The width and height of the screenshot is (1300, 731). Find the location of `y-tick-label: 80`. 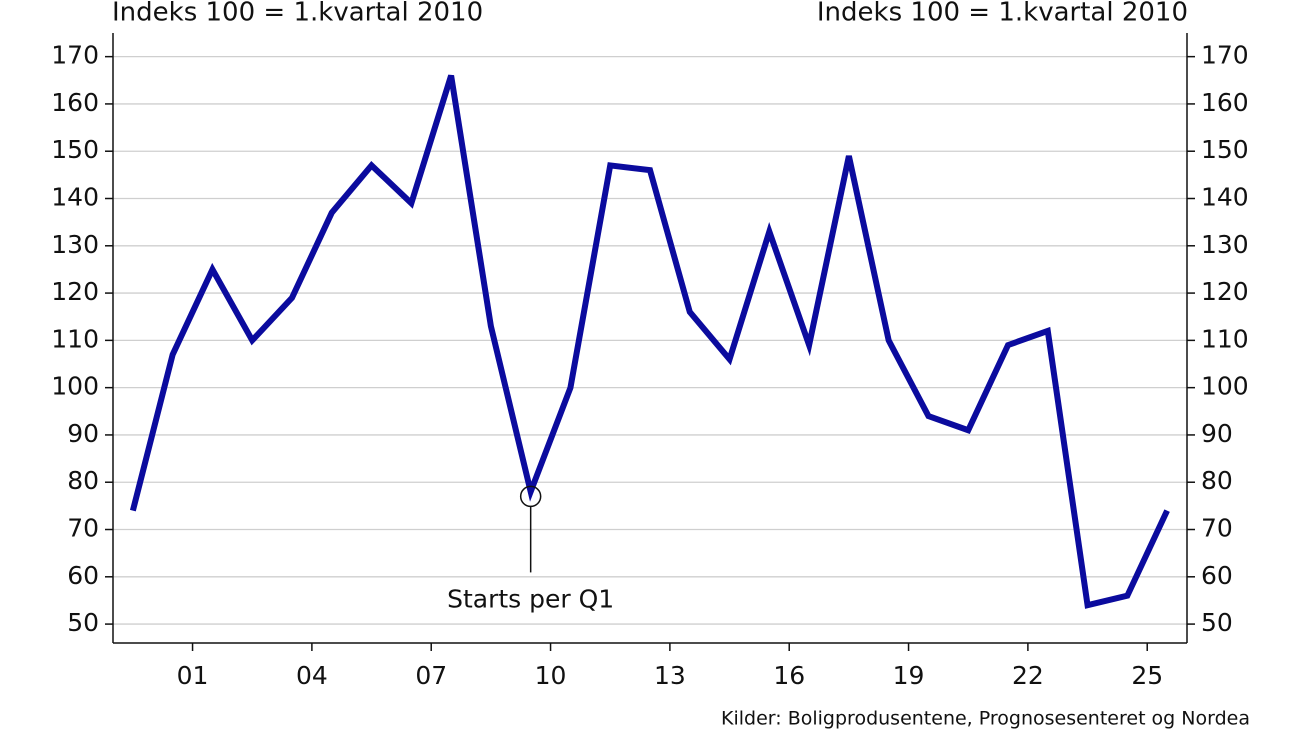

y-tick-label: 80 is located at coordinates (83, 480).